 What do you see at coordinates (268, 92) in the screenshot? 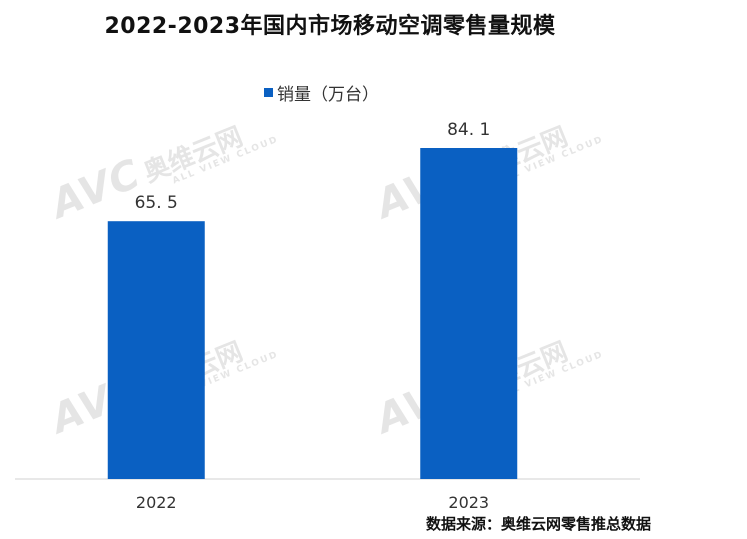
I see `legend-swatch` at bounding box center [268, 92].